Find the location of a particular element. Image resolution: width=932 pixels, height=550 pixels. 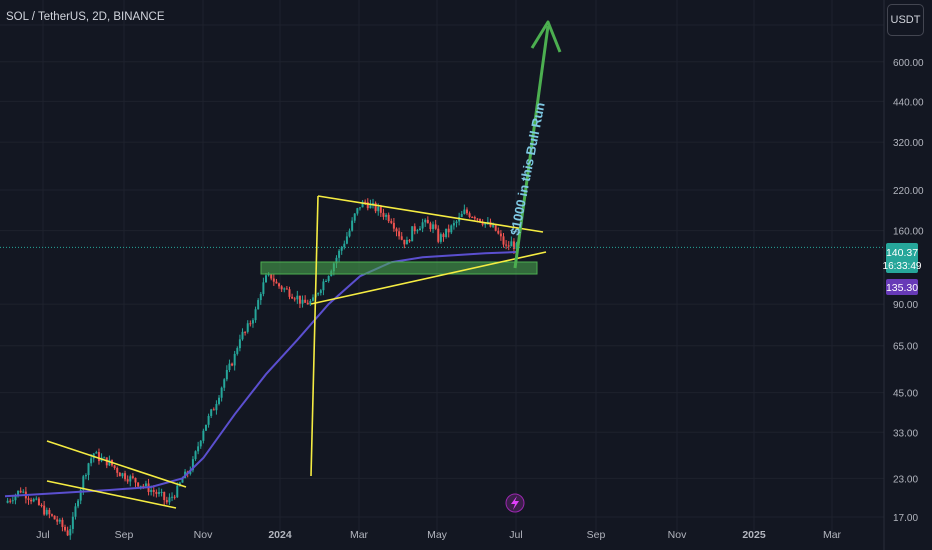

time-tick-label: 2025 is located at coordinates (754, 535).